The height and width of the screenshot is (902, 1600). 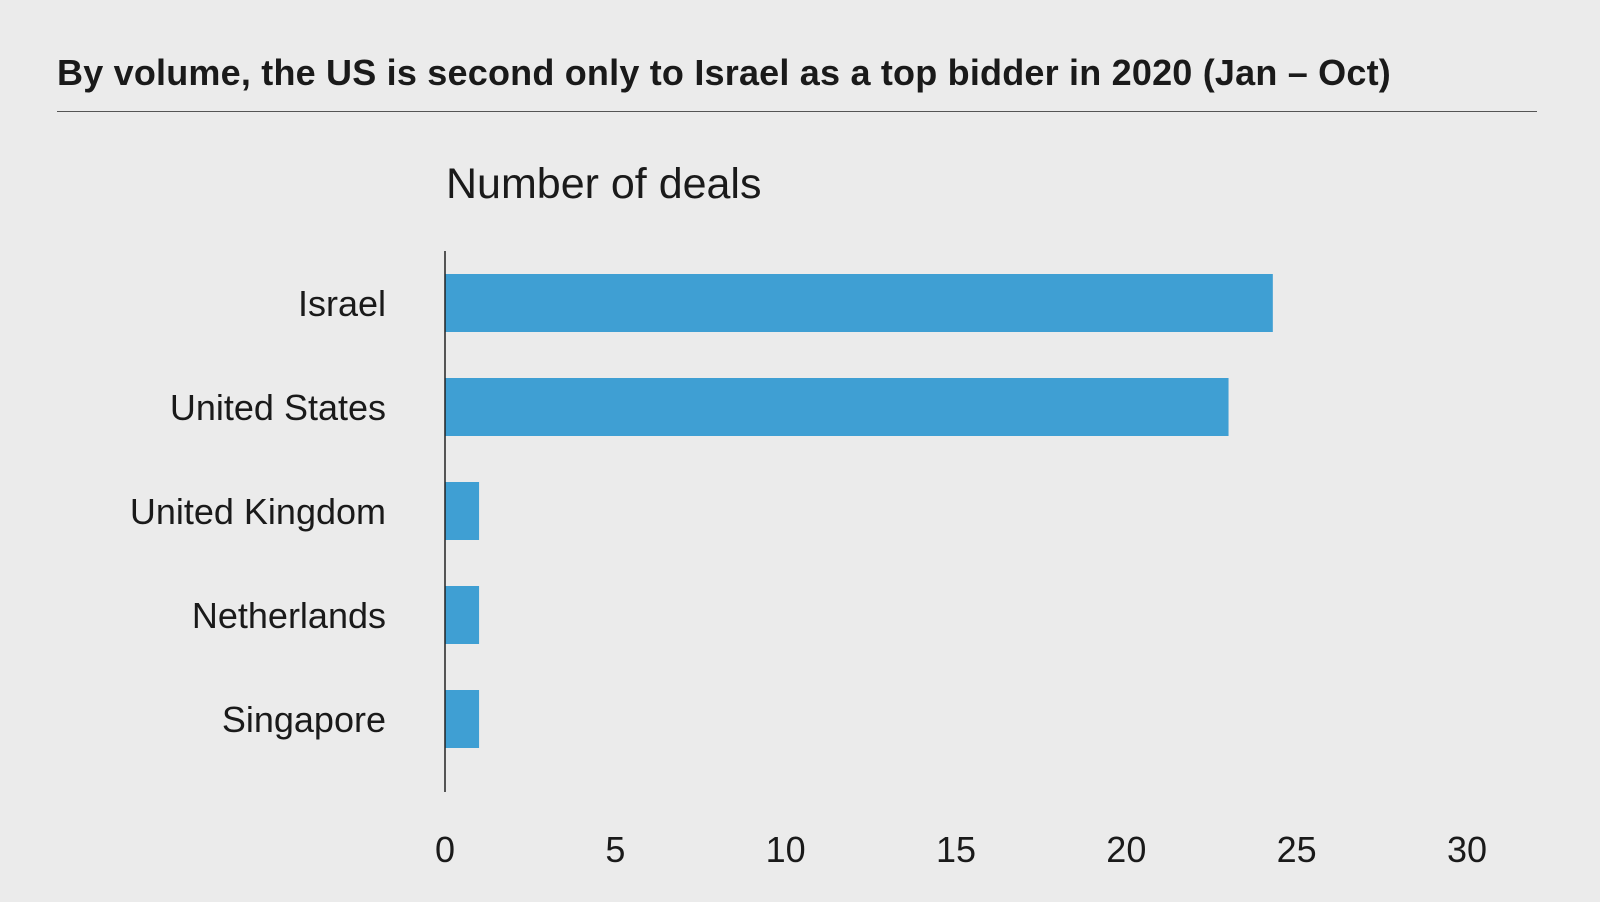 I want to click on x-tick-label-25: 25, so click(x=1297, y=849).